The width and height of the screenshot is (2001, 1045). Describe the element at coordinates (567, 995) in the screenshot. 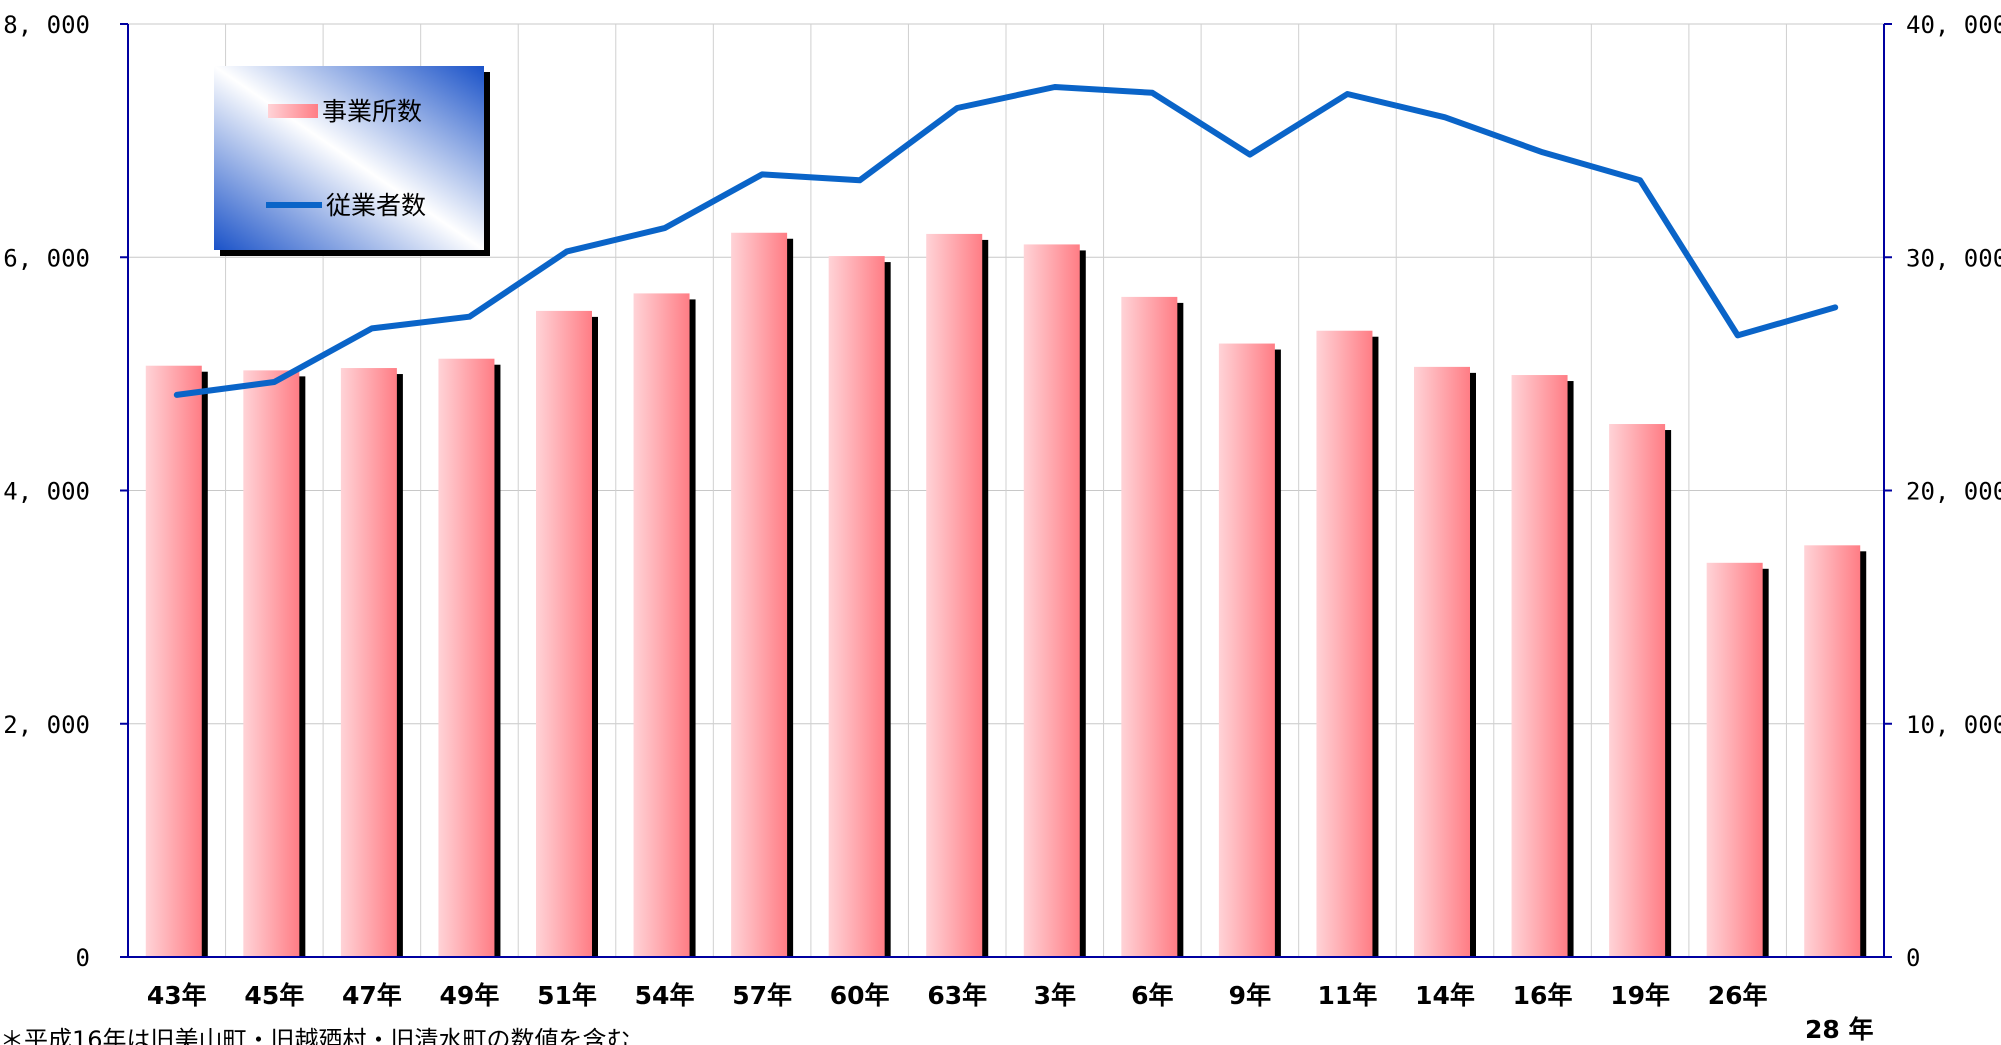

I see `x-tick-label: 51年` at that location.